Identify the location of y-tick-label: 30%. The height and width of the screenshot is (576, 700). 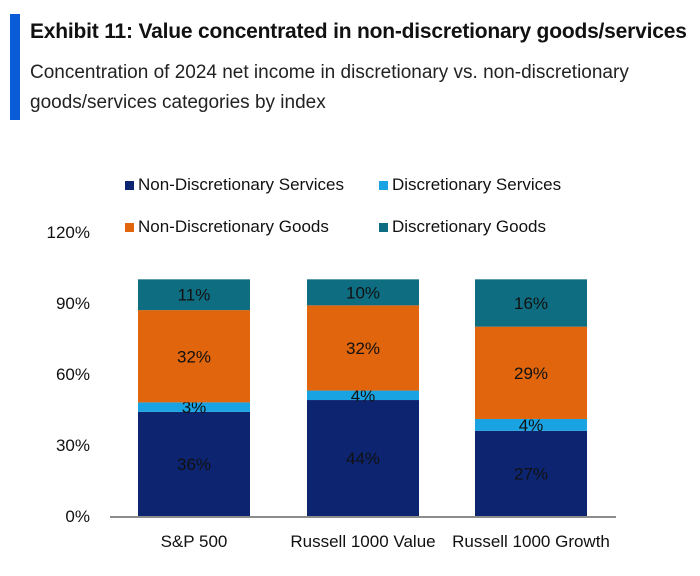
(73, 445).